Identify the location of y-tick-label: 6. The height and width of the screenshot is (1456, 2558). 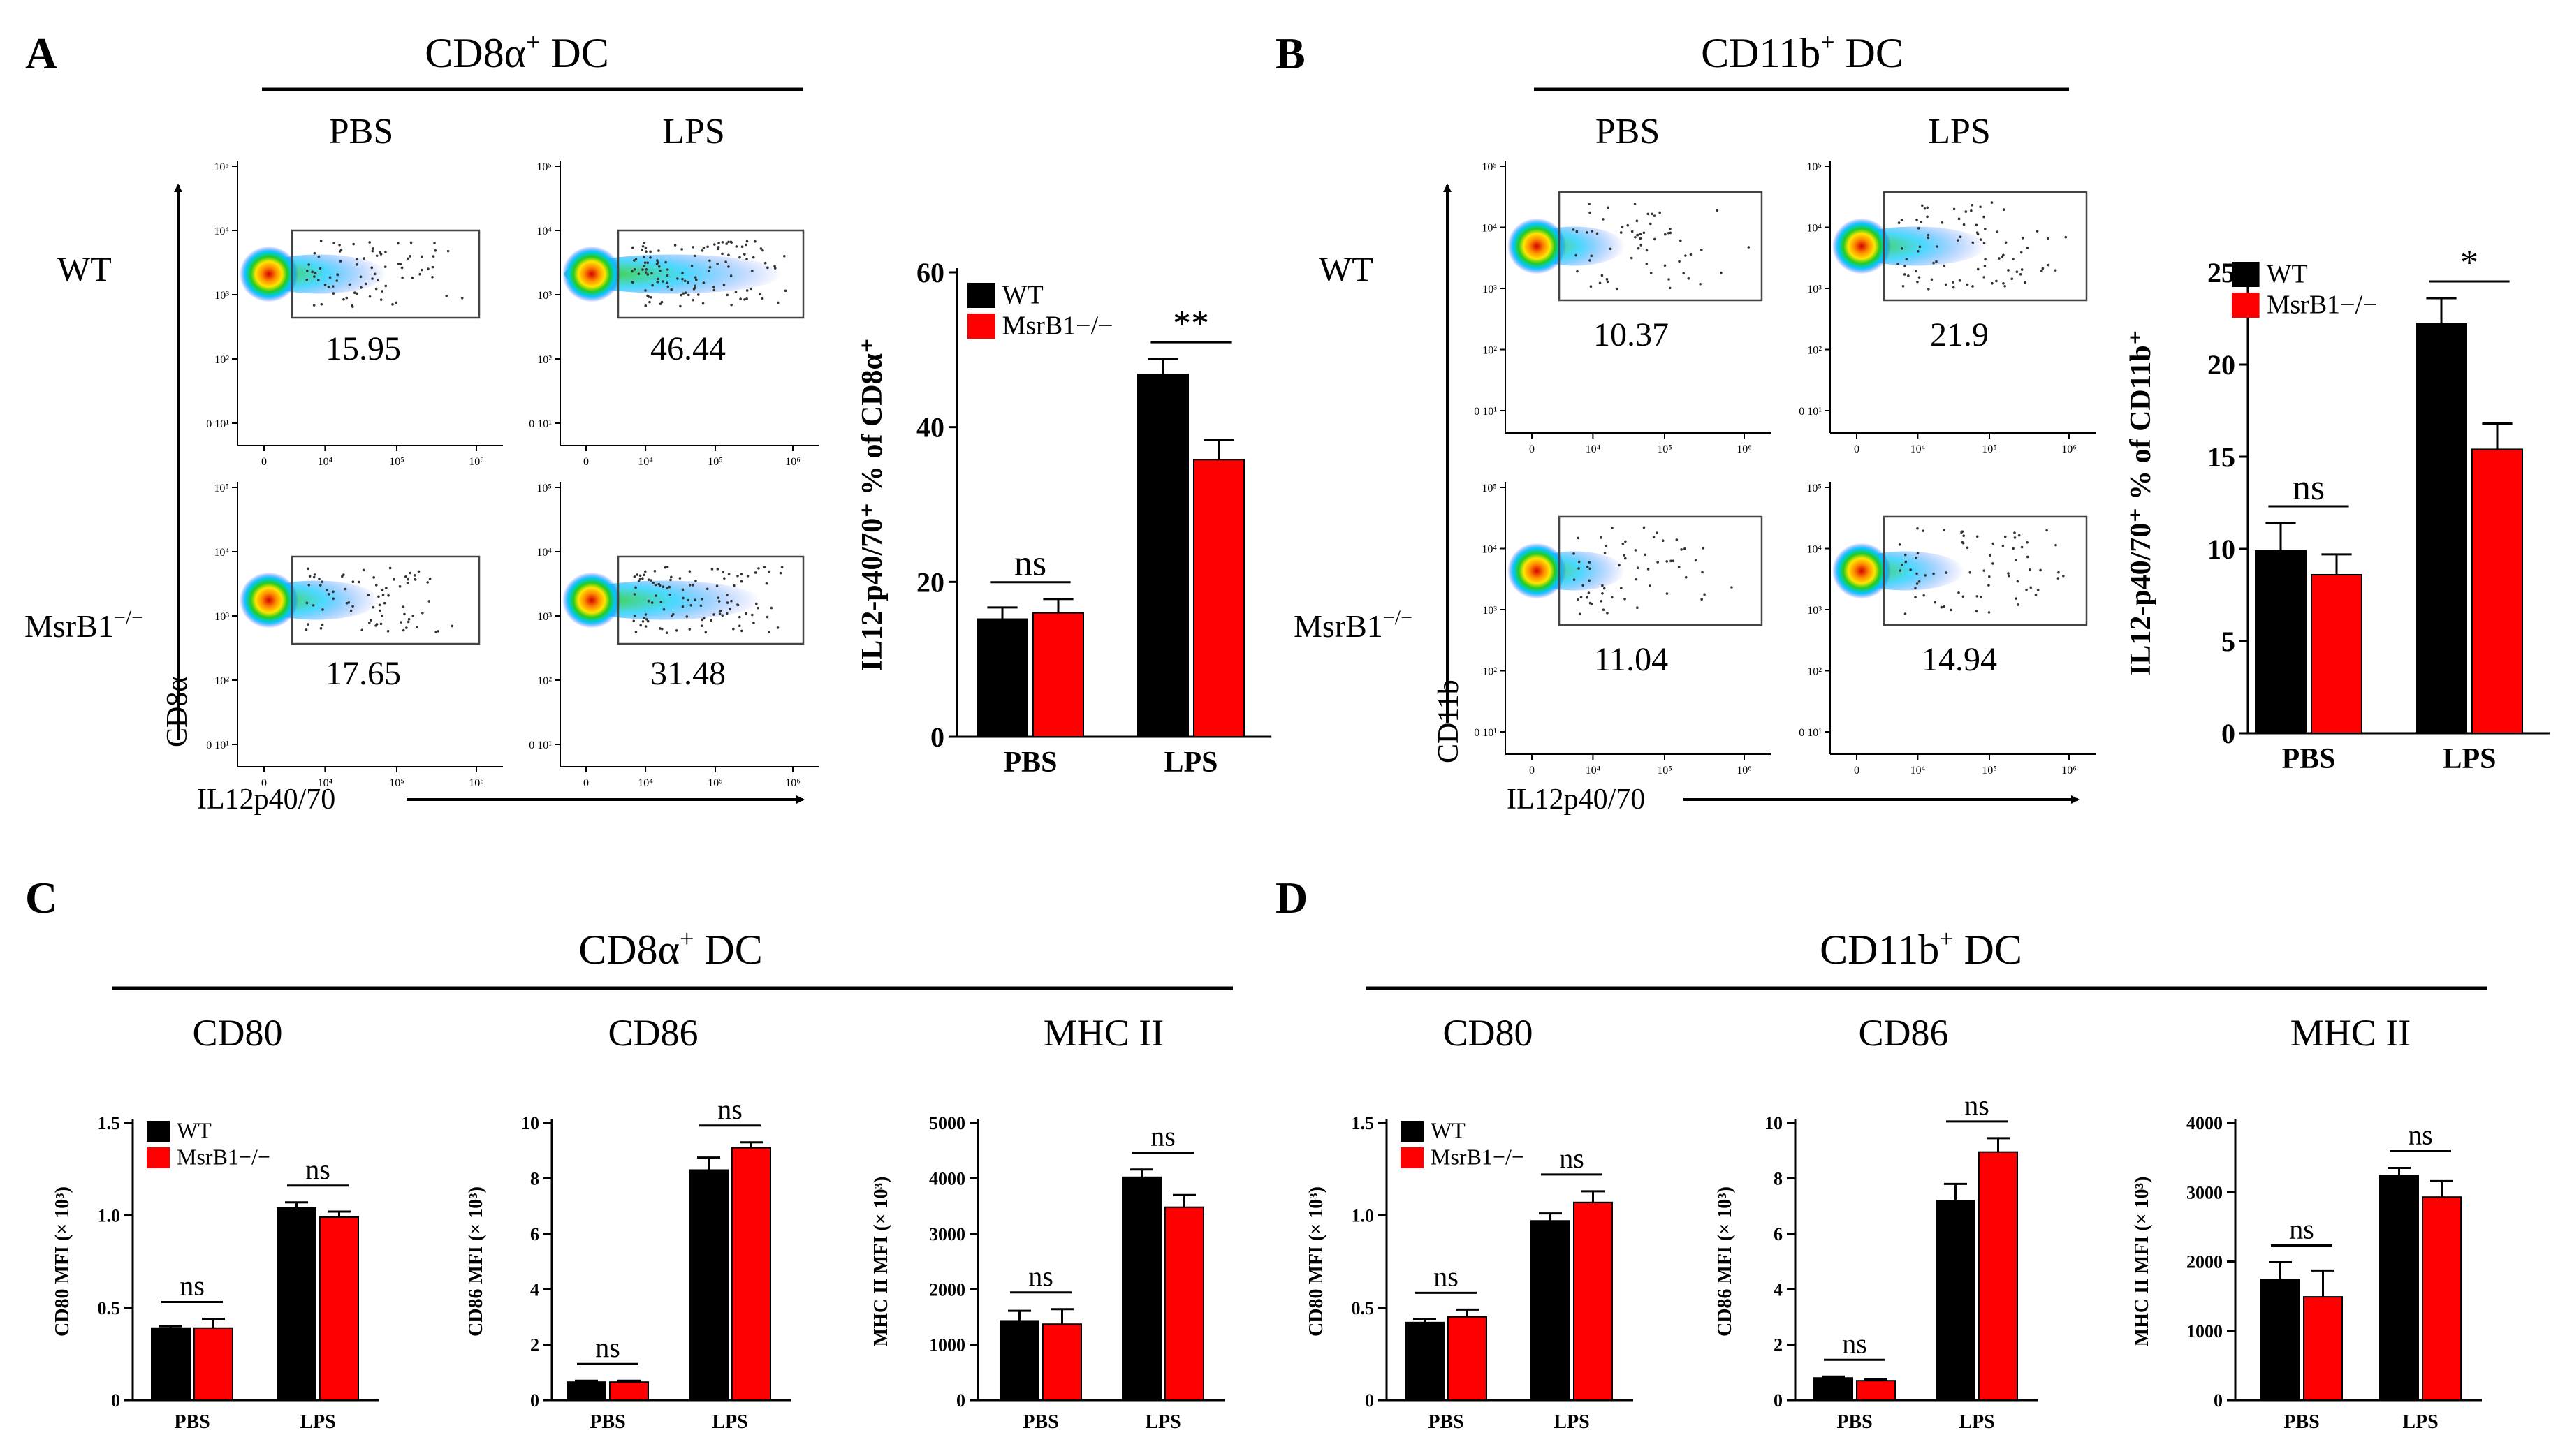
(1778, 1234).